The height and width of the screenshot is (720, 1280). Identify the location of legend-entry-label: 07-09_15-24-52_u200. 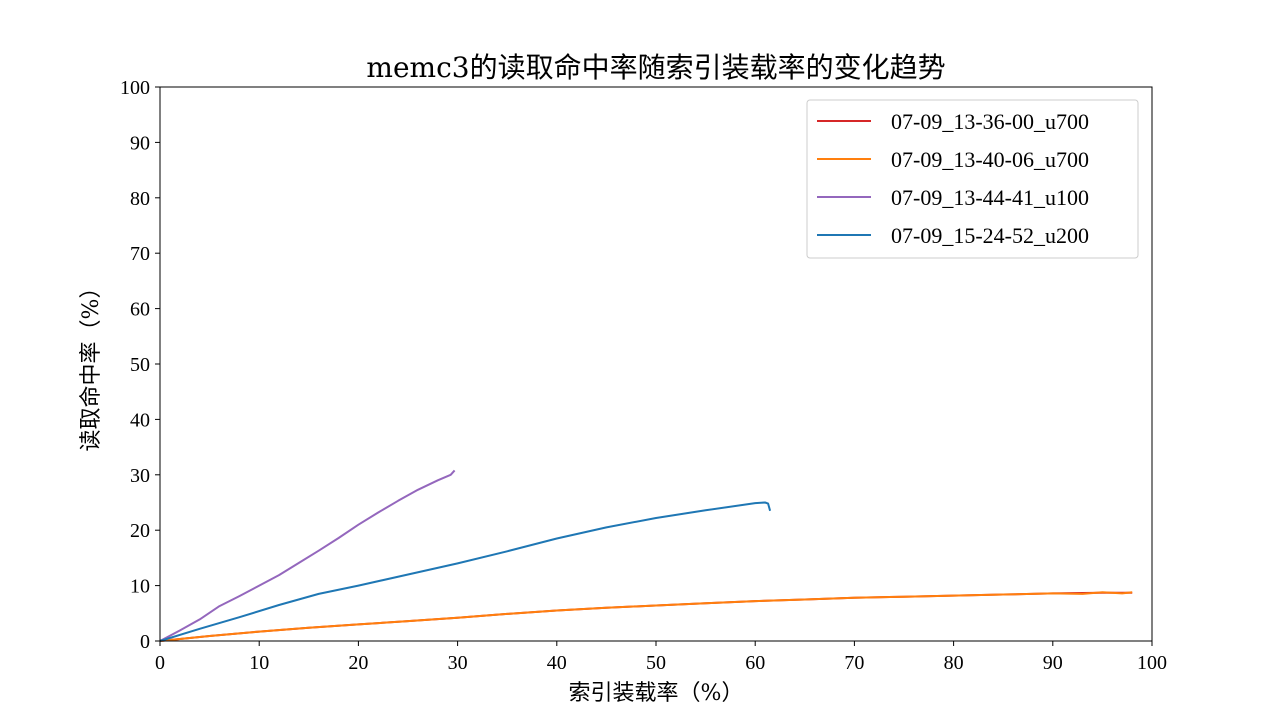
(990, 235).